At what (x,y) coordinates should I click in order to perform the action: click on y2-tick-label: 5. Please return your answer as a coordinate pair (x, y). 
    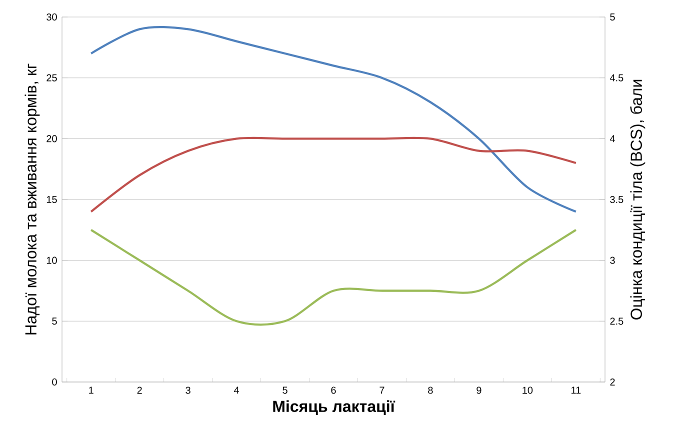
    Looking at the image, I should click on (612, 17).